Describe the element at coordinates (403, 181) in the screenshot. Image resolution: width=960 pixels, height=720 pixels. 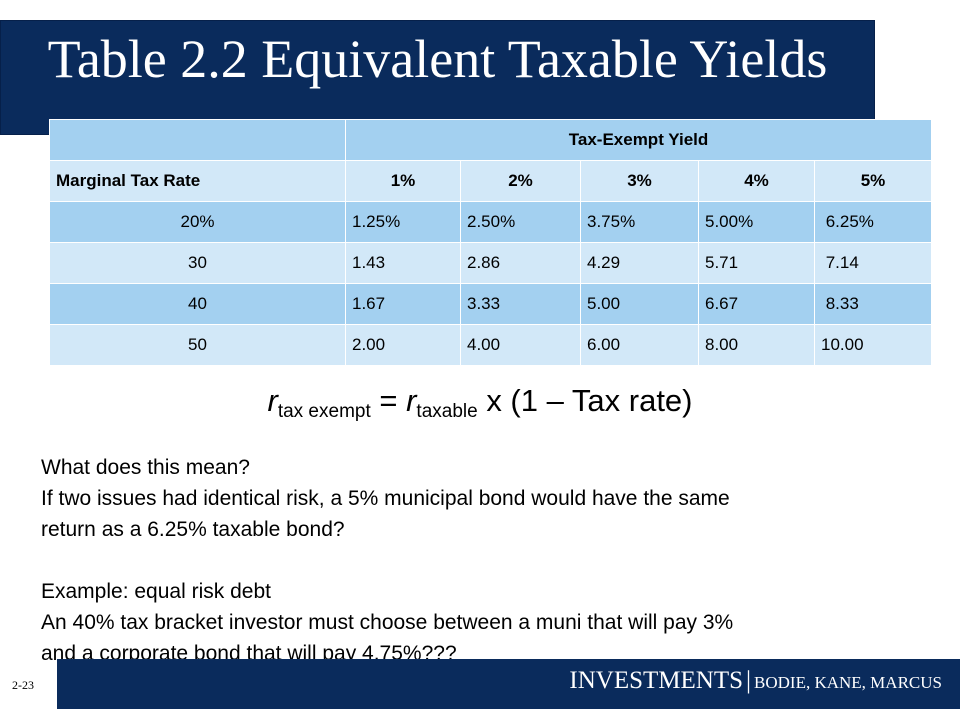
I see `column-header: 1%` at that location.